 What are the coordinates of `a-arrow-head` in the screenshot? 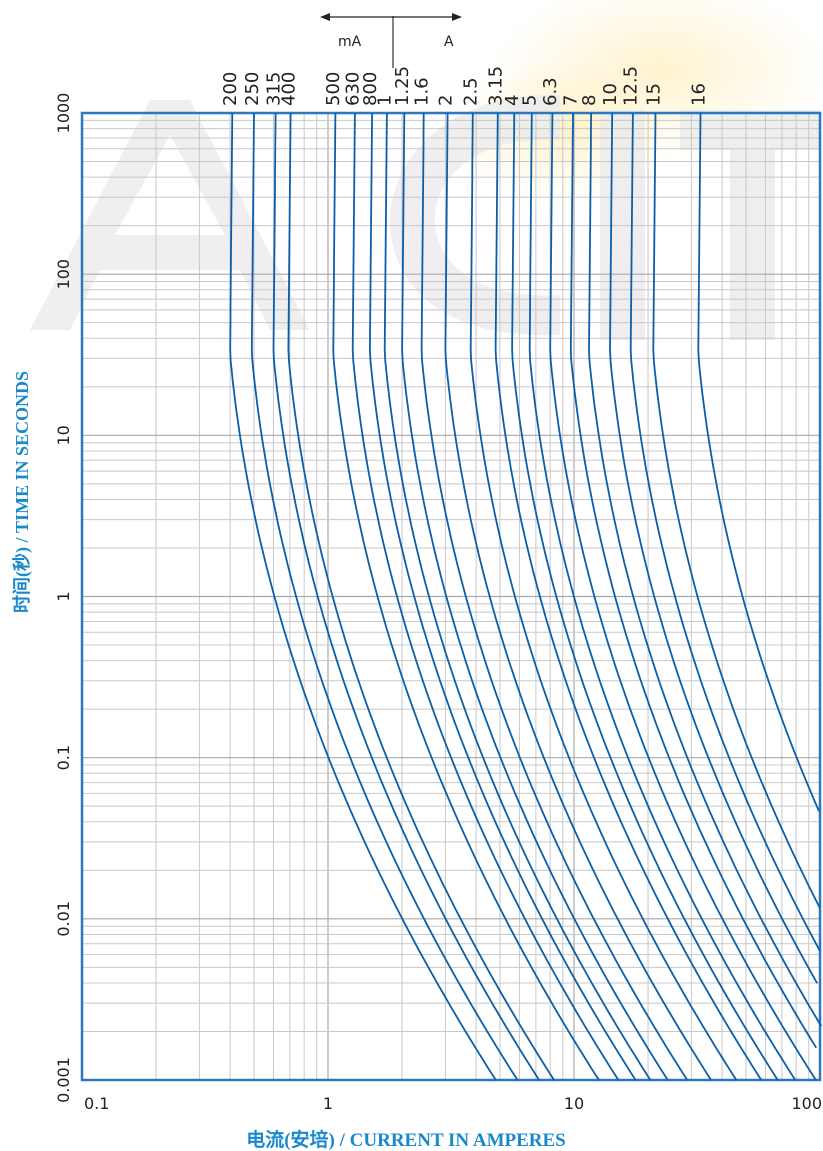 It's located at (457, 17).